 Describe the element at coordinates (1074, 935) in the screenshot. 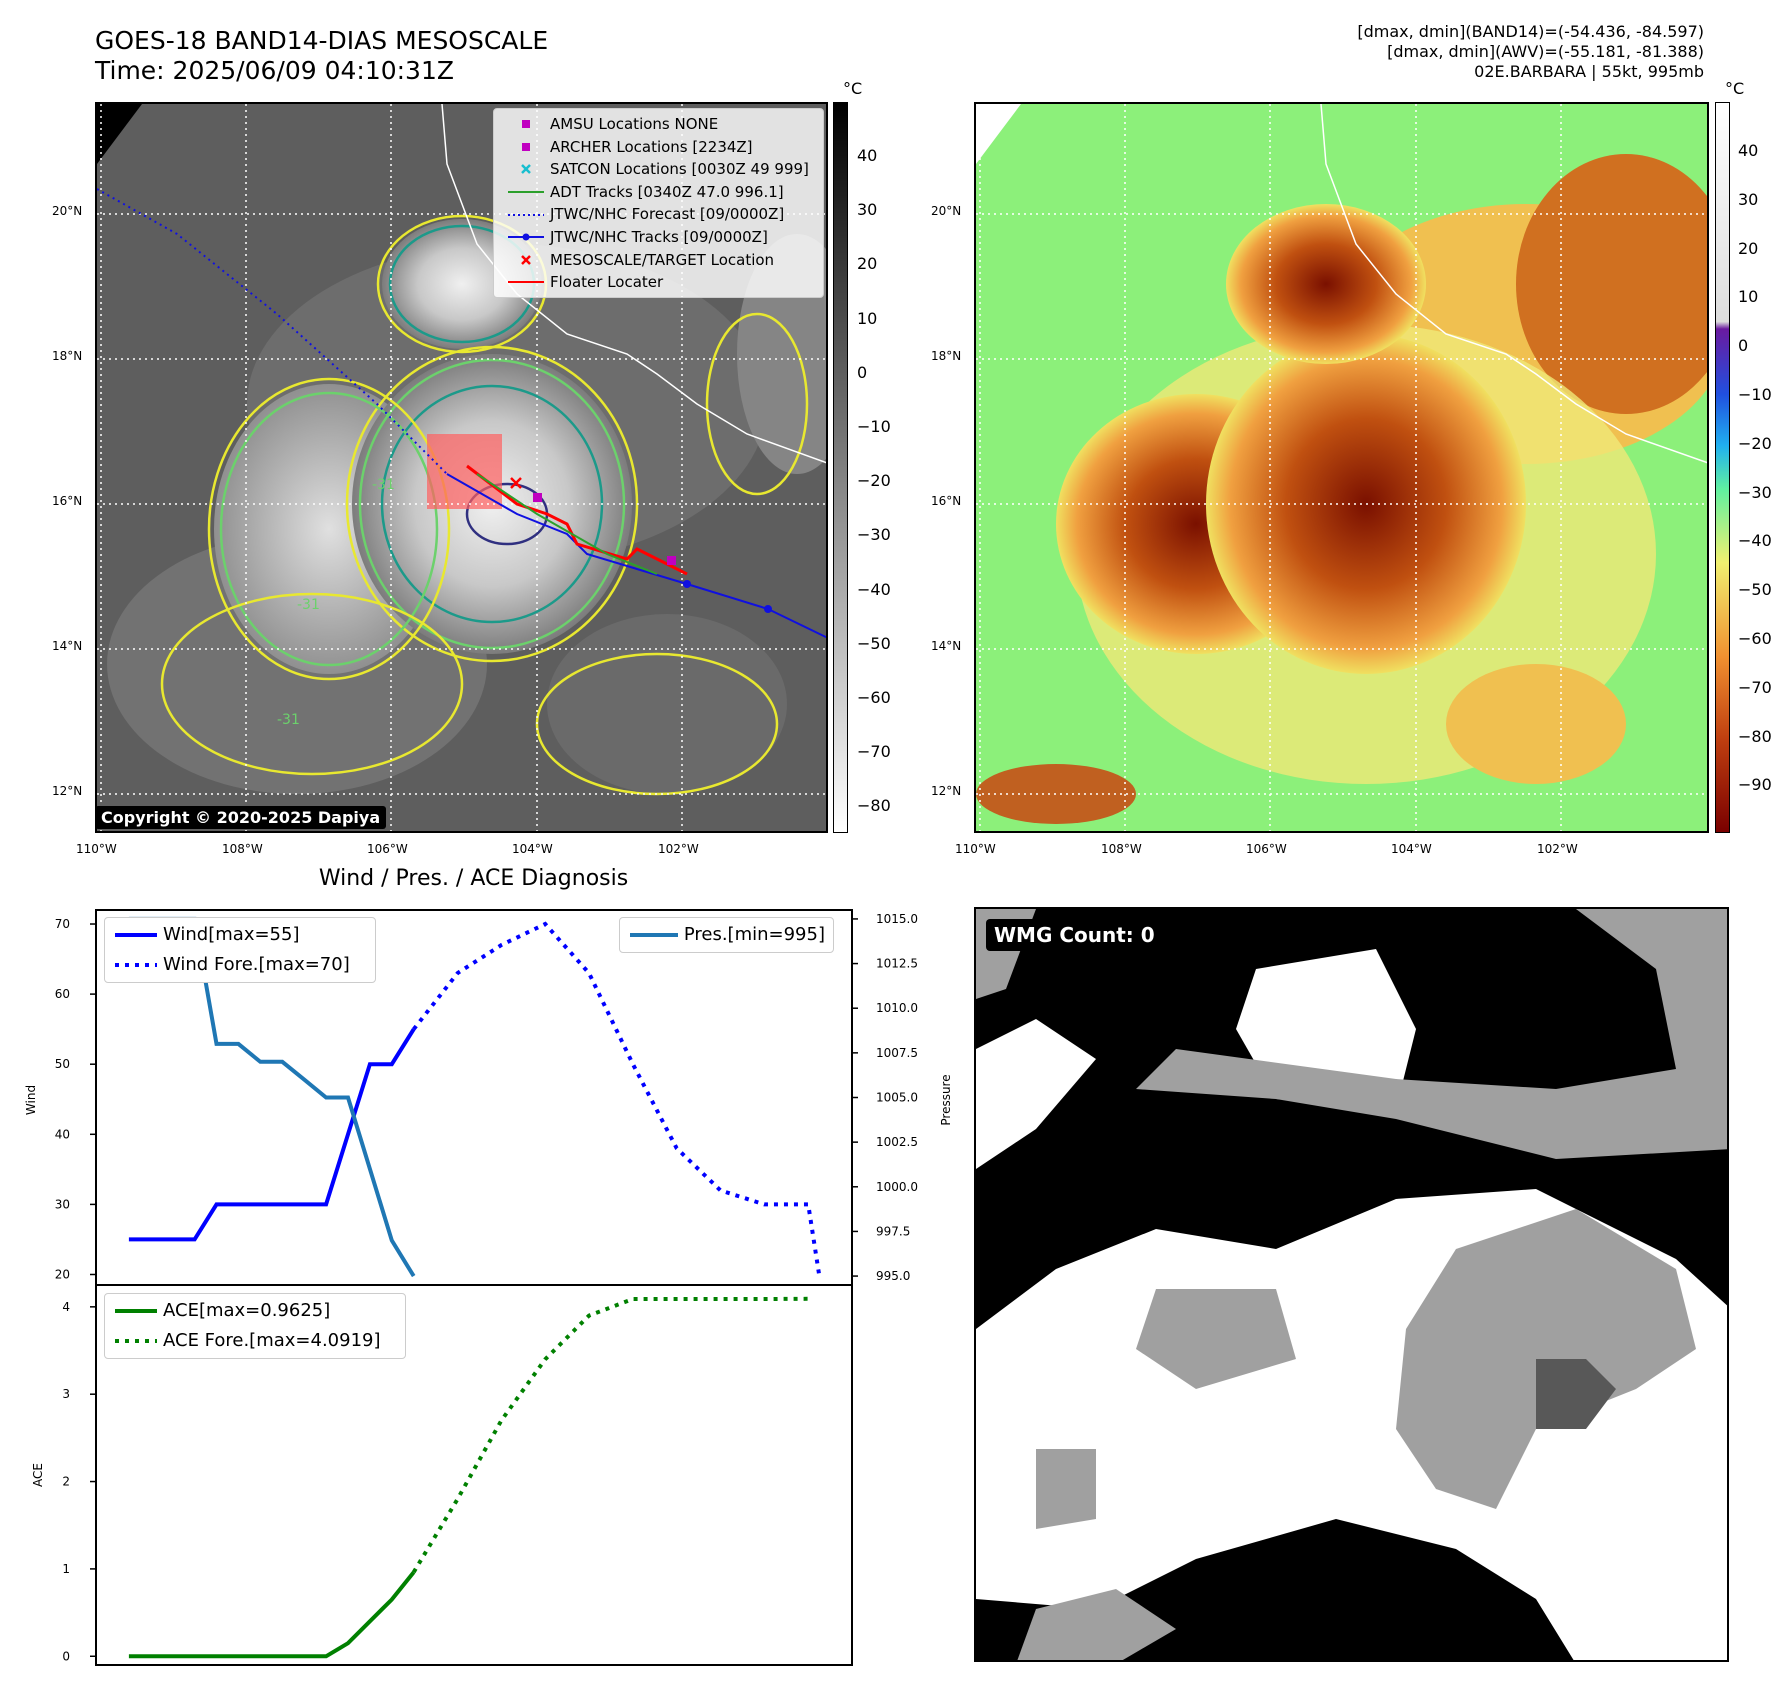

I see `wmg-count-badge: WMG Count: 0` at that location.